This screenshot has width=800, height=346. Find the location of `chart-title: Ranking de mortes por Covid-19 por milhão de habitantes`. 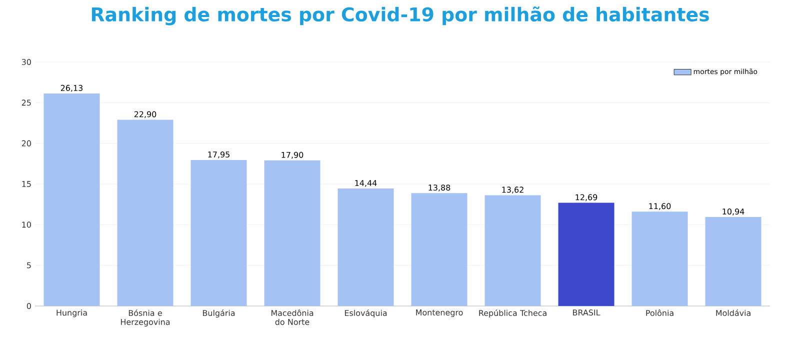

chart-title: Ranking de mortes por Covid-19 por milhão de habitantes is located at coordinates (400, 16).